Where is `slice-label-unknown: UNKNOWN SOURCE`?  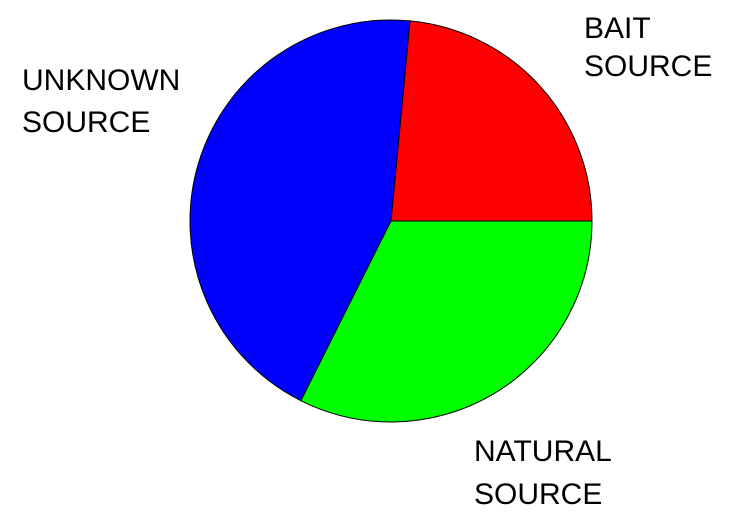 slice-label-unknown: UNKNOWN SOURCE is located at coordinates (105, 101).